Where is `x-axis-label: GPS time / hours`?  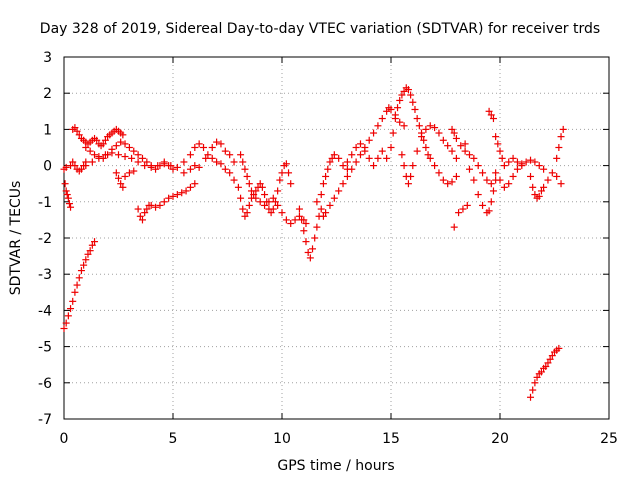 x-axis-label: GPS time / hours is located at coordinates (335, 466).